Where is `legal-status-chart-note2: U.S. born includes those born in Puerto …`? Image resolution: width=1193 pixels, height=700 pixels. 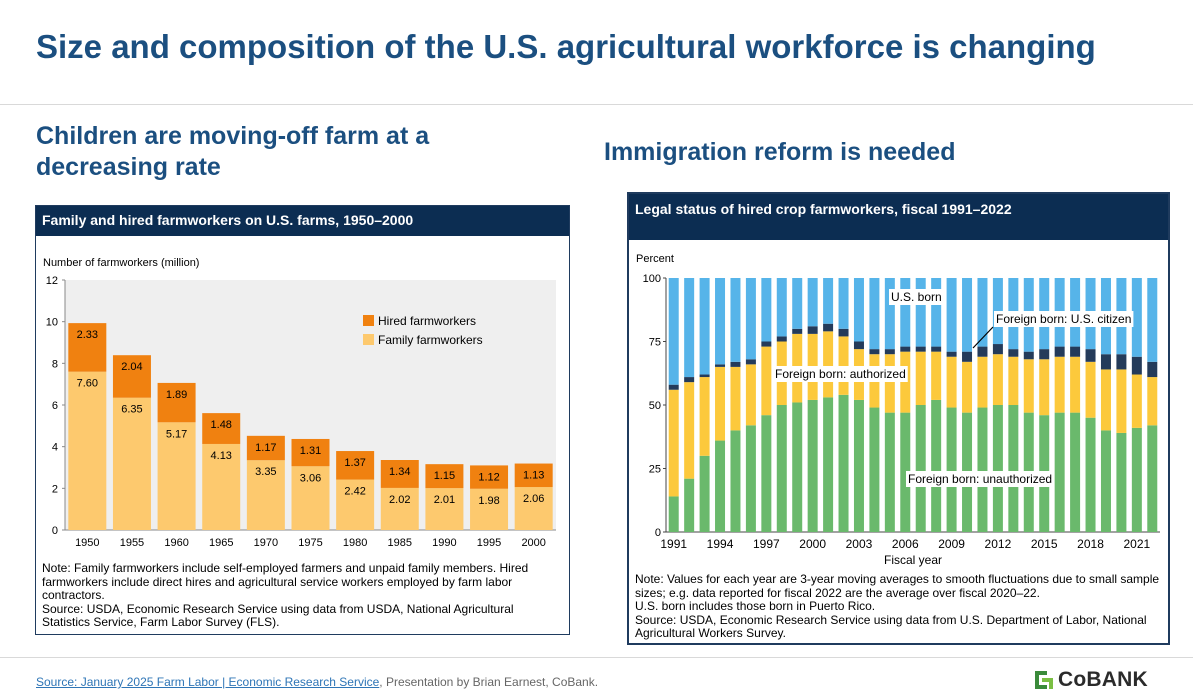
legal-status-chart-note2: U.S. born includes those born in Puerto … is located at coordinates (755, 606).